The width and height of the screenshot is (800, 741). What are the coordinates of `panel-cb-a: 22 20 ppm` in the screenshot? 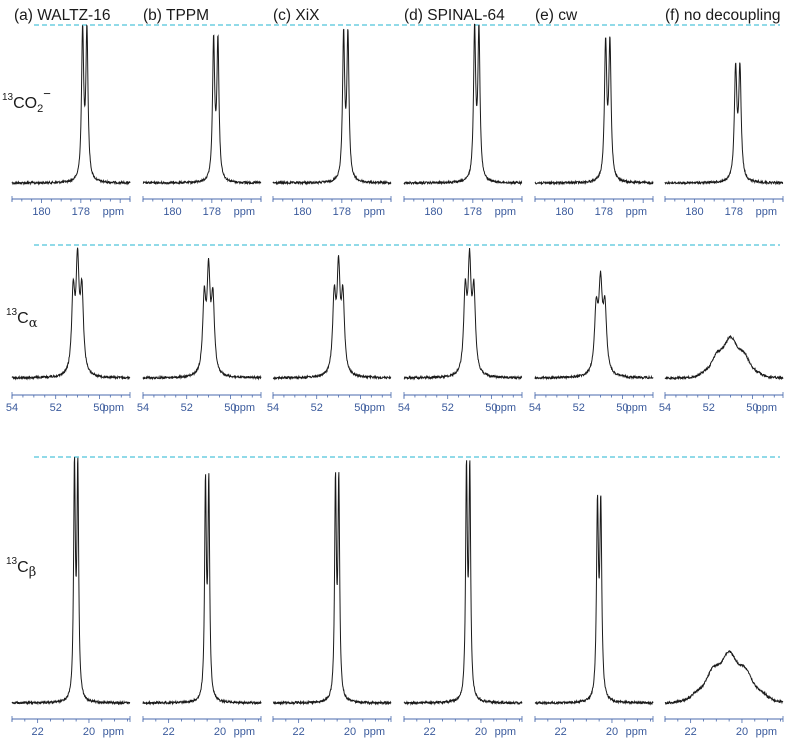 It's located at (71, 597).